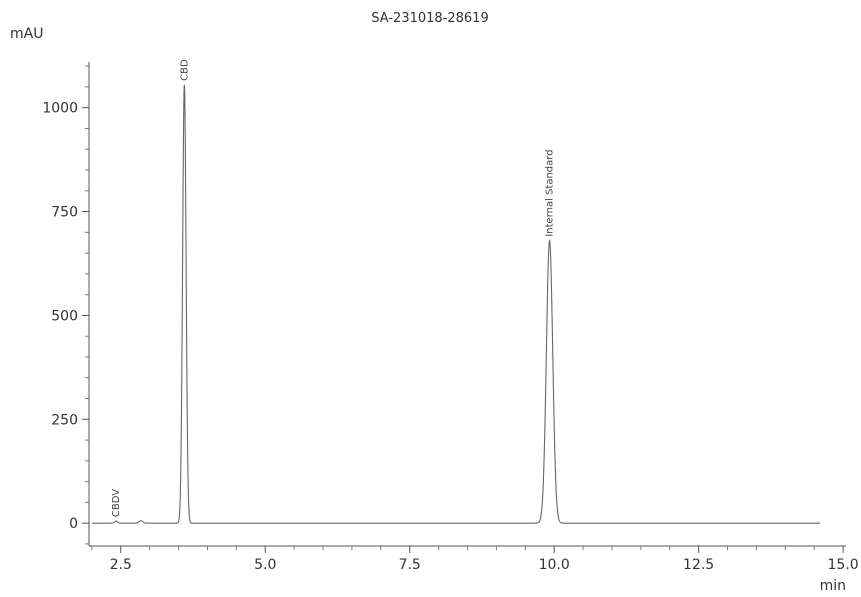 Image resolution: width=861 pixels, height=597 pixels. What do you see at coordinates (843, 565) in the screenshot?
I see `x-tick-label: 15.0` at bounding box center [843, 565].